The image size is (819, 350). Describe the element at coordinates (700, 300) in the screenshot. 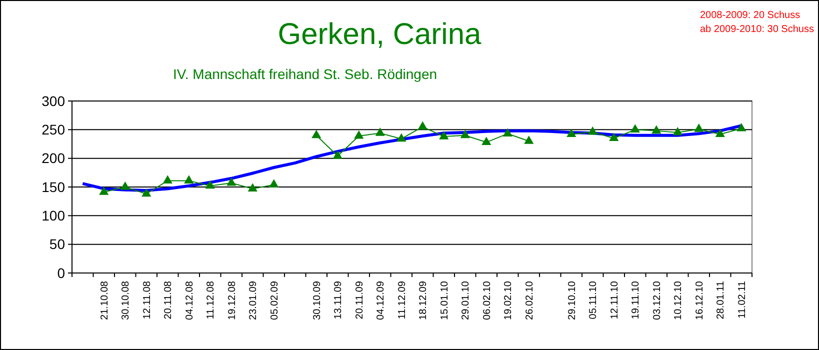

I see `x-tick-label: 16.12.10` at that location.